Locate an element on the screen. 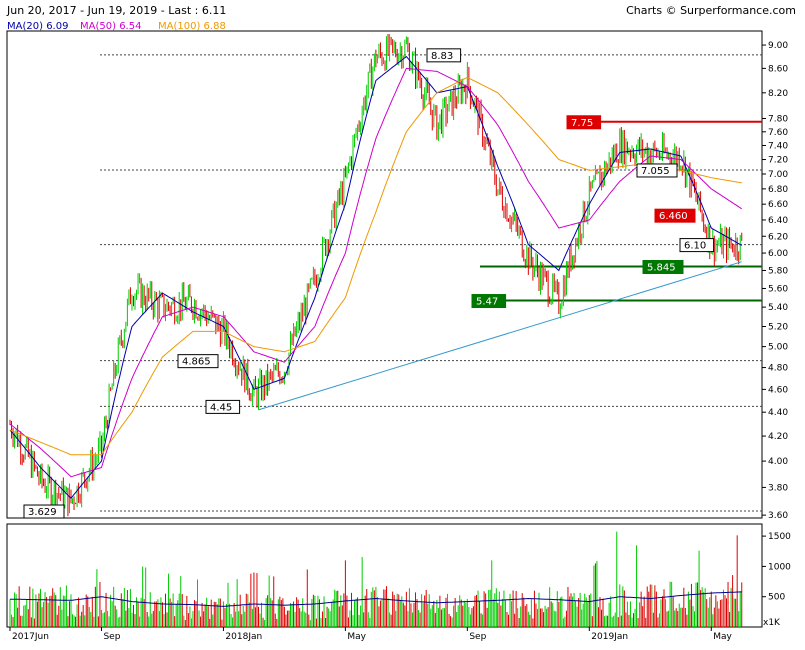 The image size is (805, 650). level-label-text: 5.845 is located at coordinates (661, 268).